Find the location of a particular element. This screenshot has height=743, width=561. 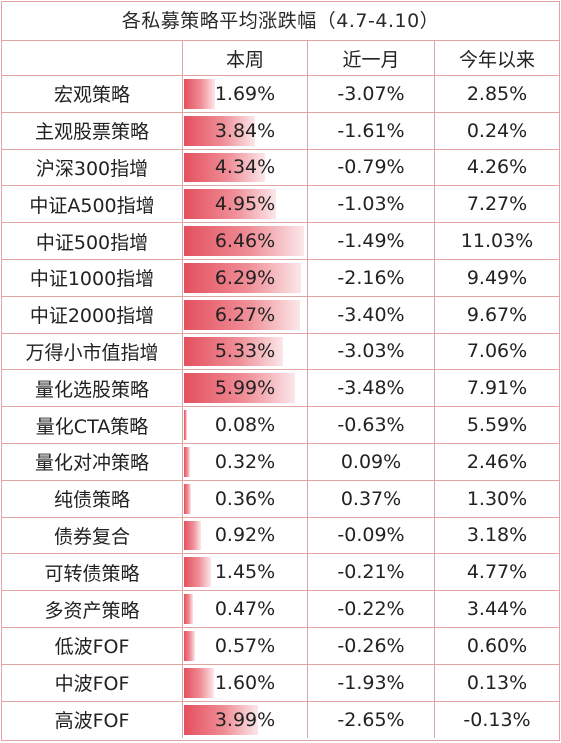

table-row: 量化对冲策略 0.32% 0.09% 2.46% is located at coordinates (280, 462).